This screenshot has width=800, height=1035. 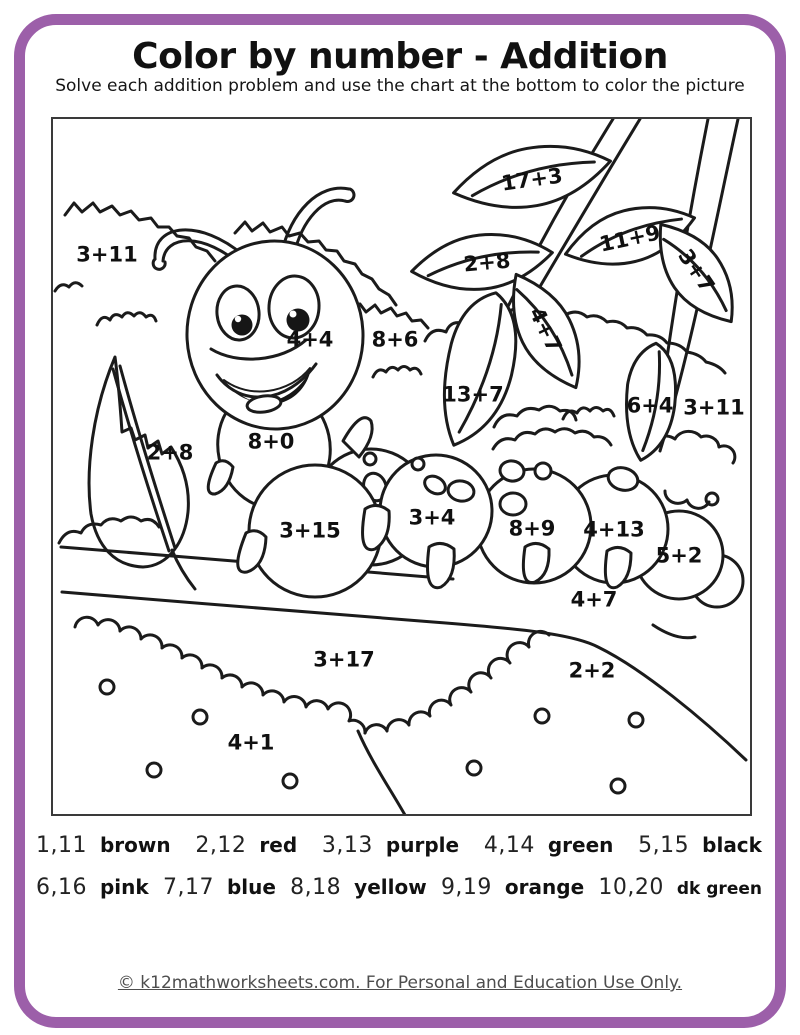 I want to click on color-key-entry: 9,19 orange, so click(x=512, y=887).